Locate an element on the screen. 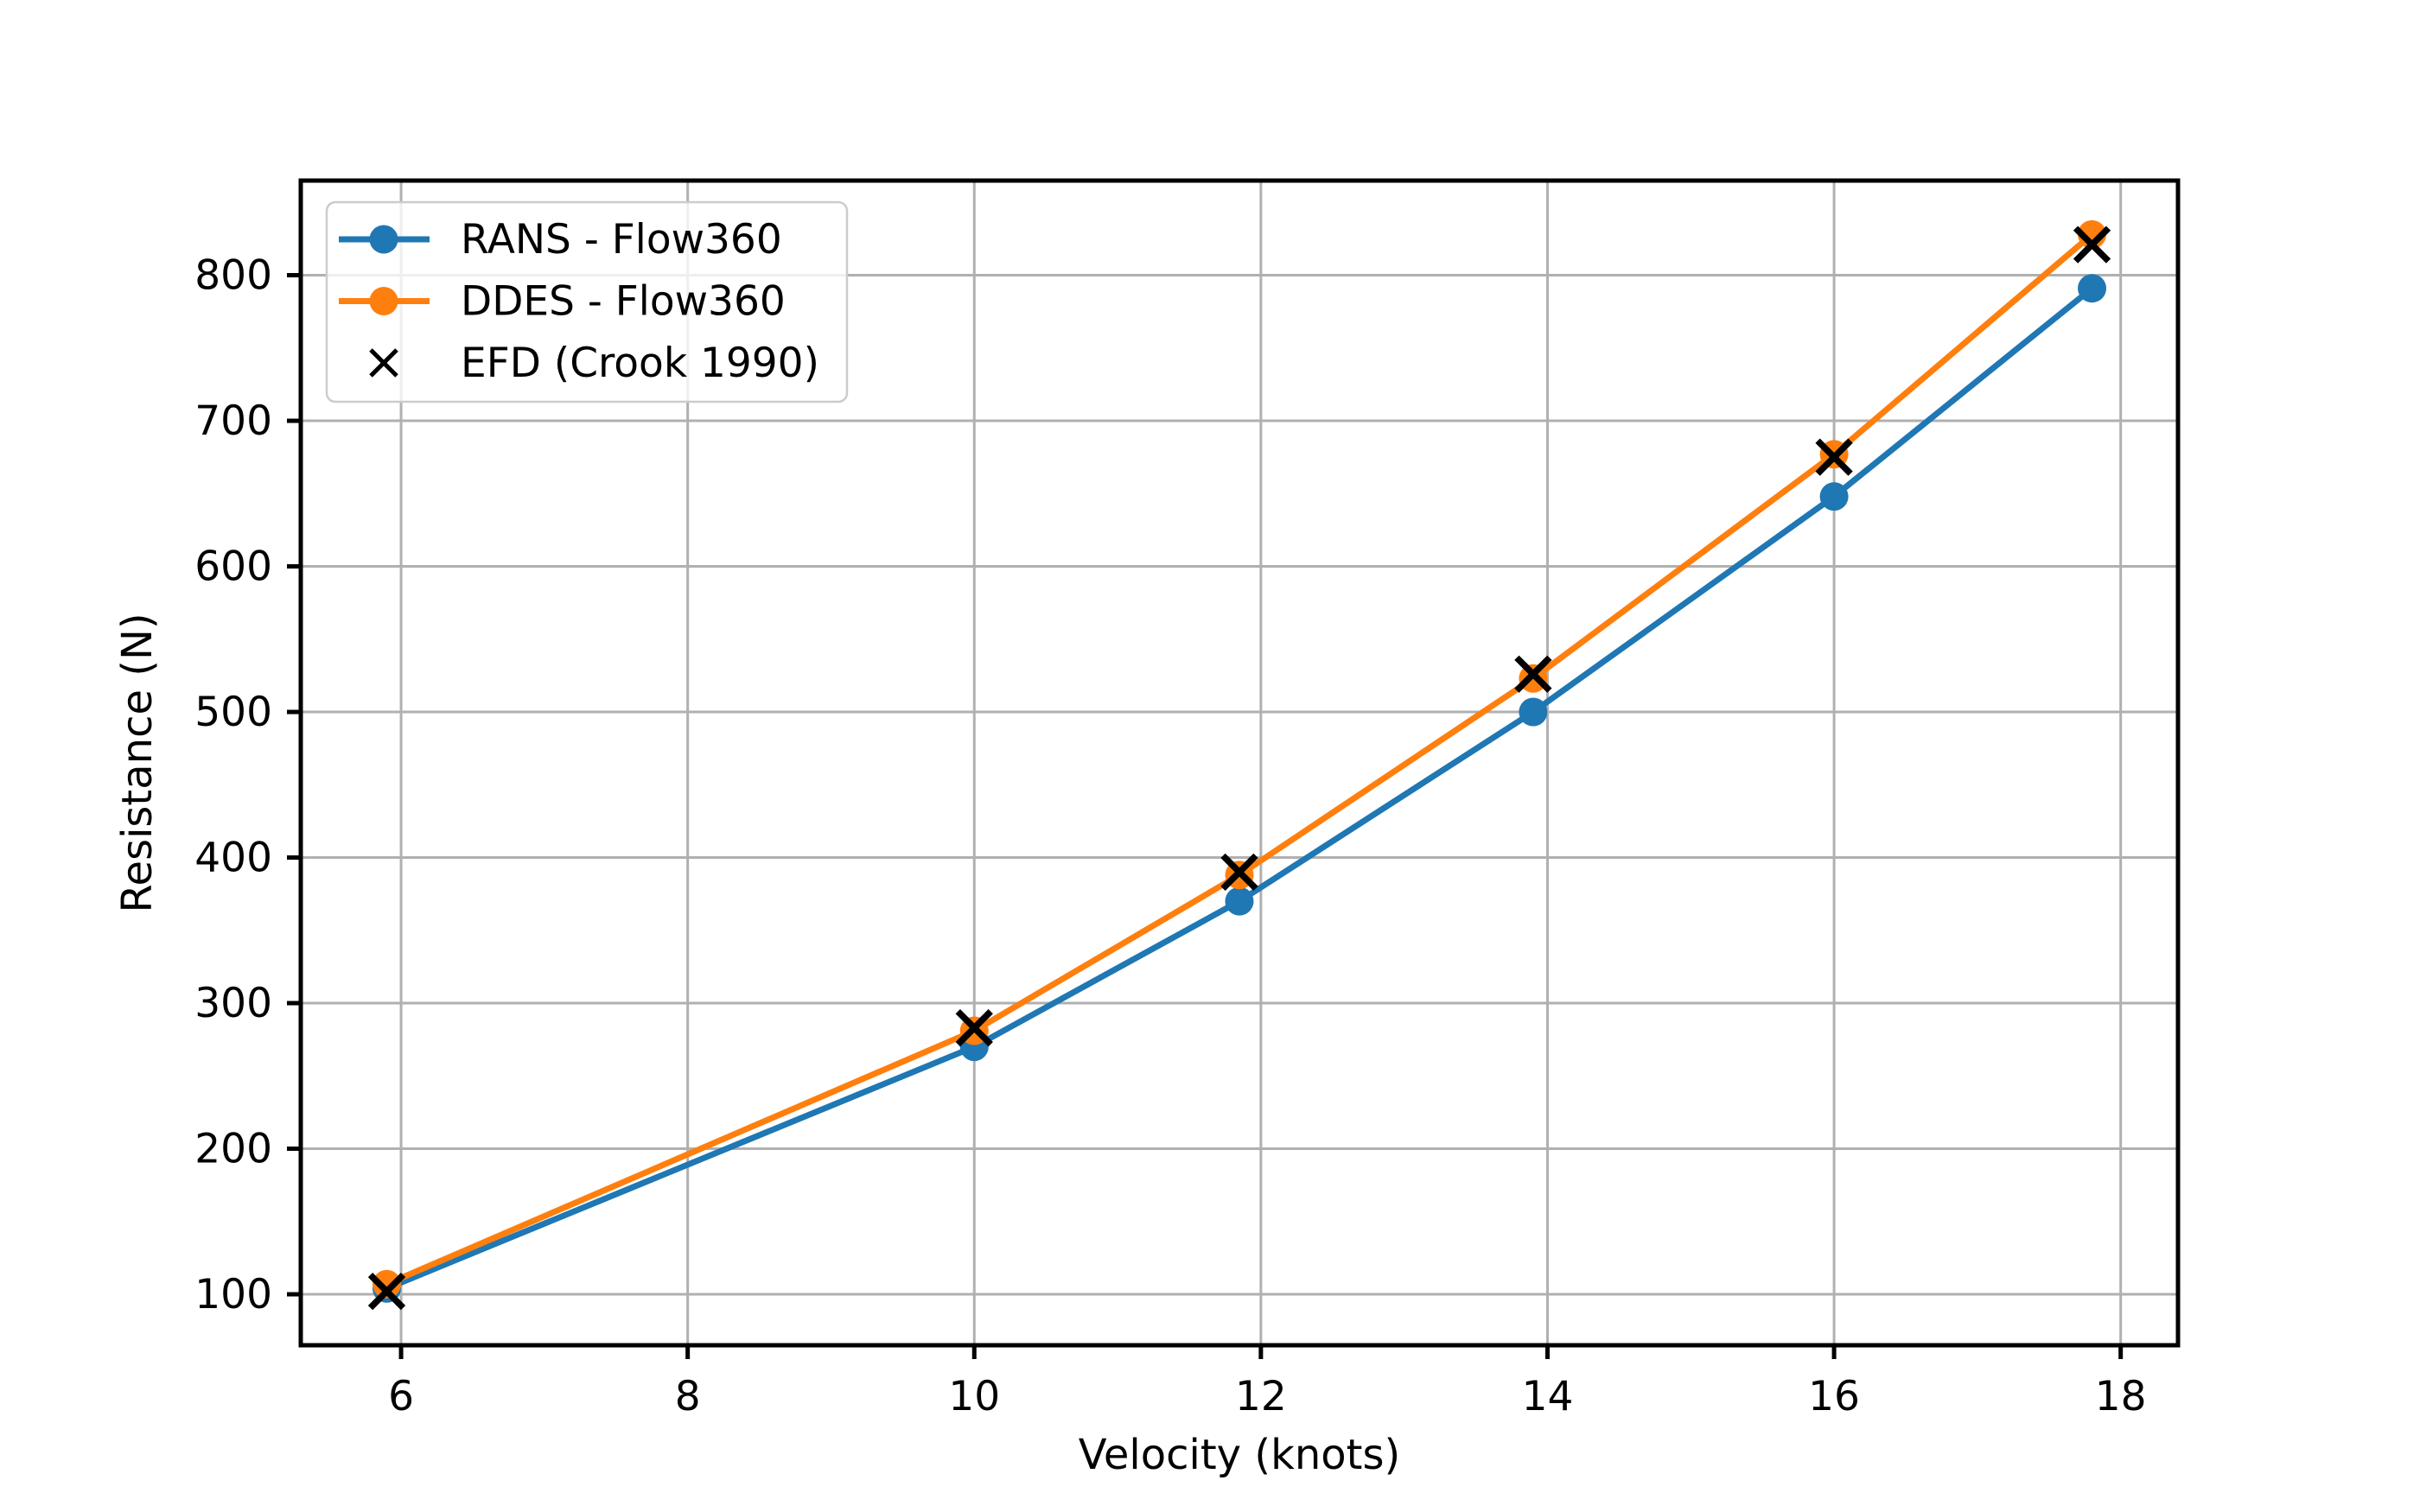 This screenshot has height=1512, width=2420. y-tick-label: 600 is located at coordinates (233, 567).